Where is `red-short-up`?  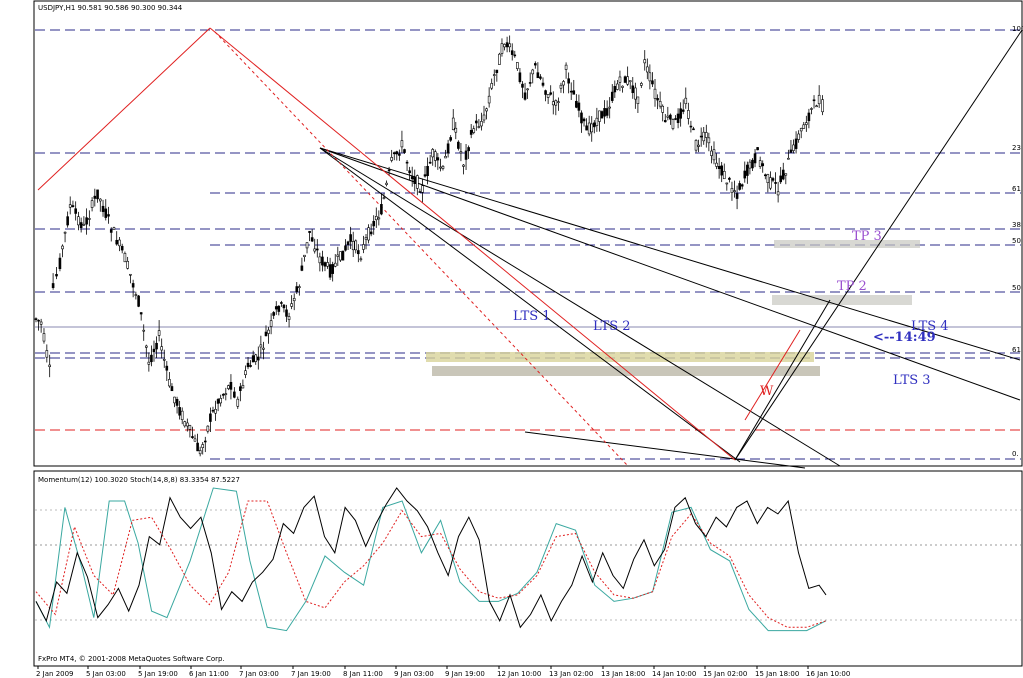
red-short-up is located at coordinates (772, 375).